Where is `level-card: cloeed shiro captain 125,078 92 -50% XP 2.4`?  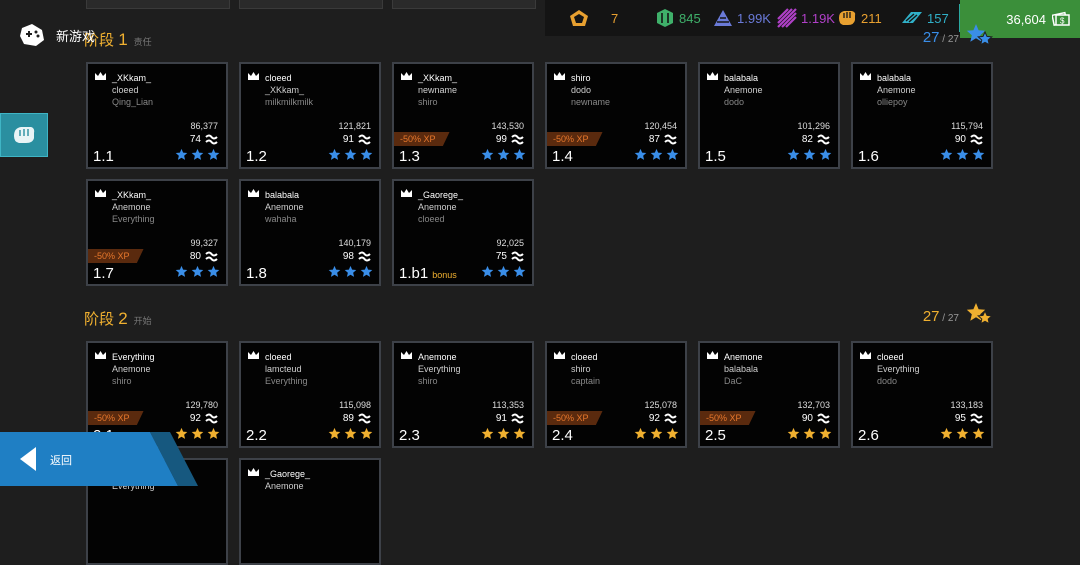
level-card: cloeed shiro captain 125,078 92 -50% XP 2.4 is located at coordinates (616, 394).